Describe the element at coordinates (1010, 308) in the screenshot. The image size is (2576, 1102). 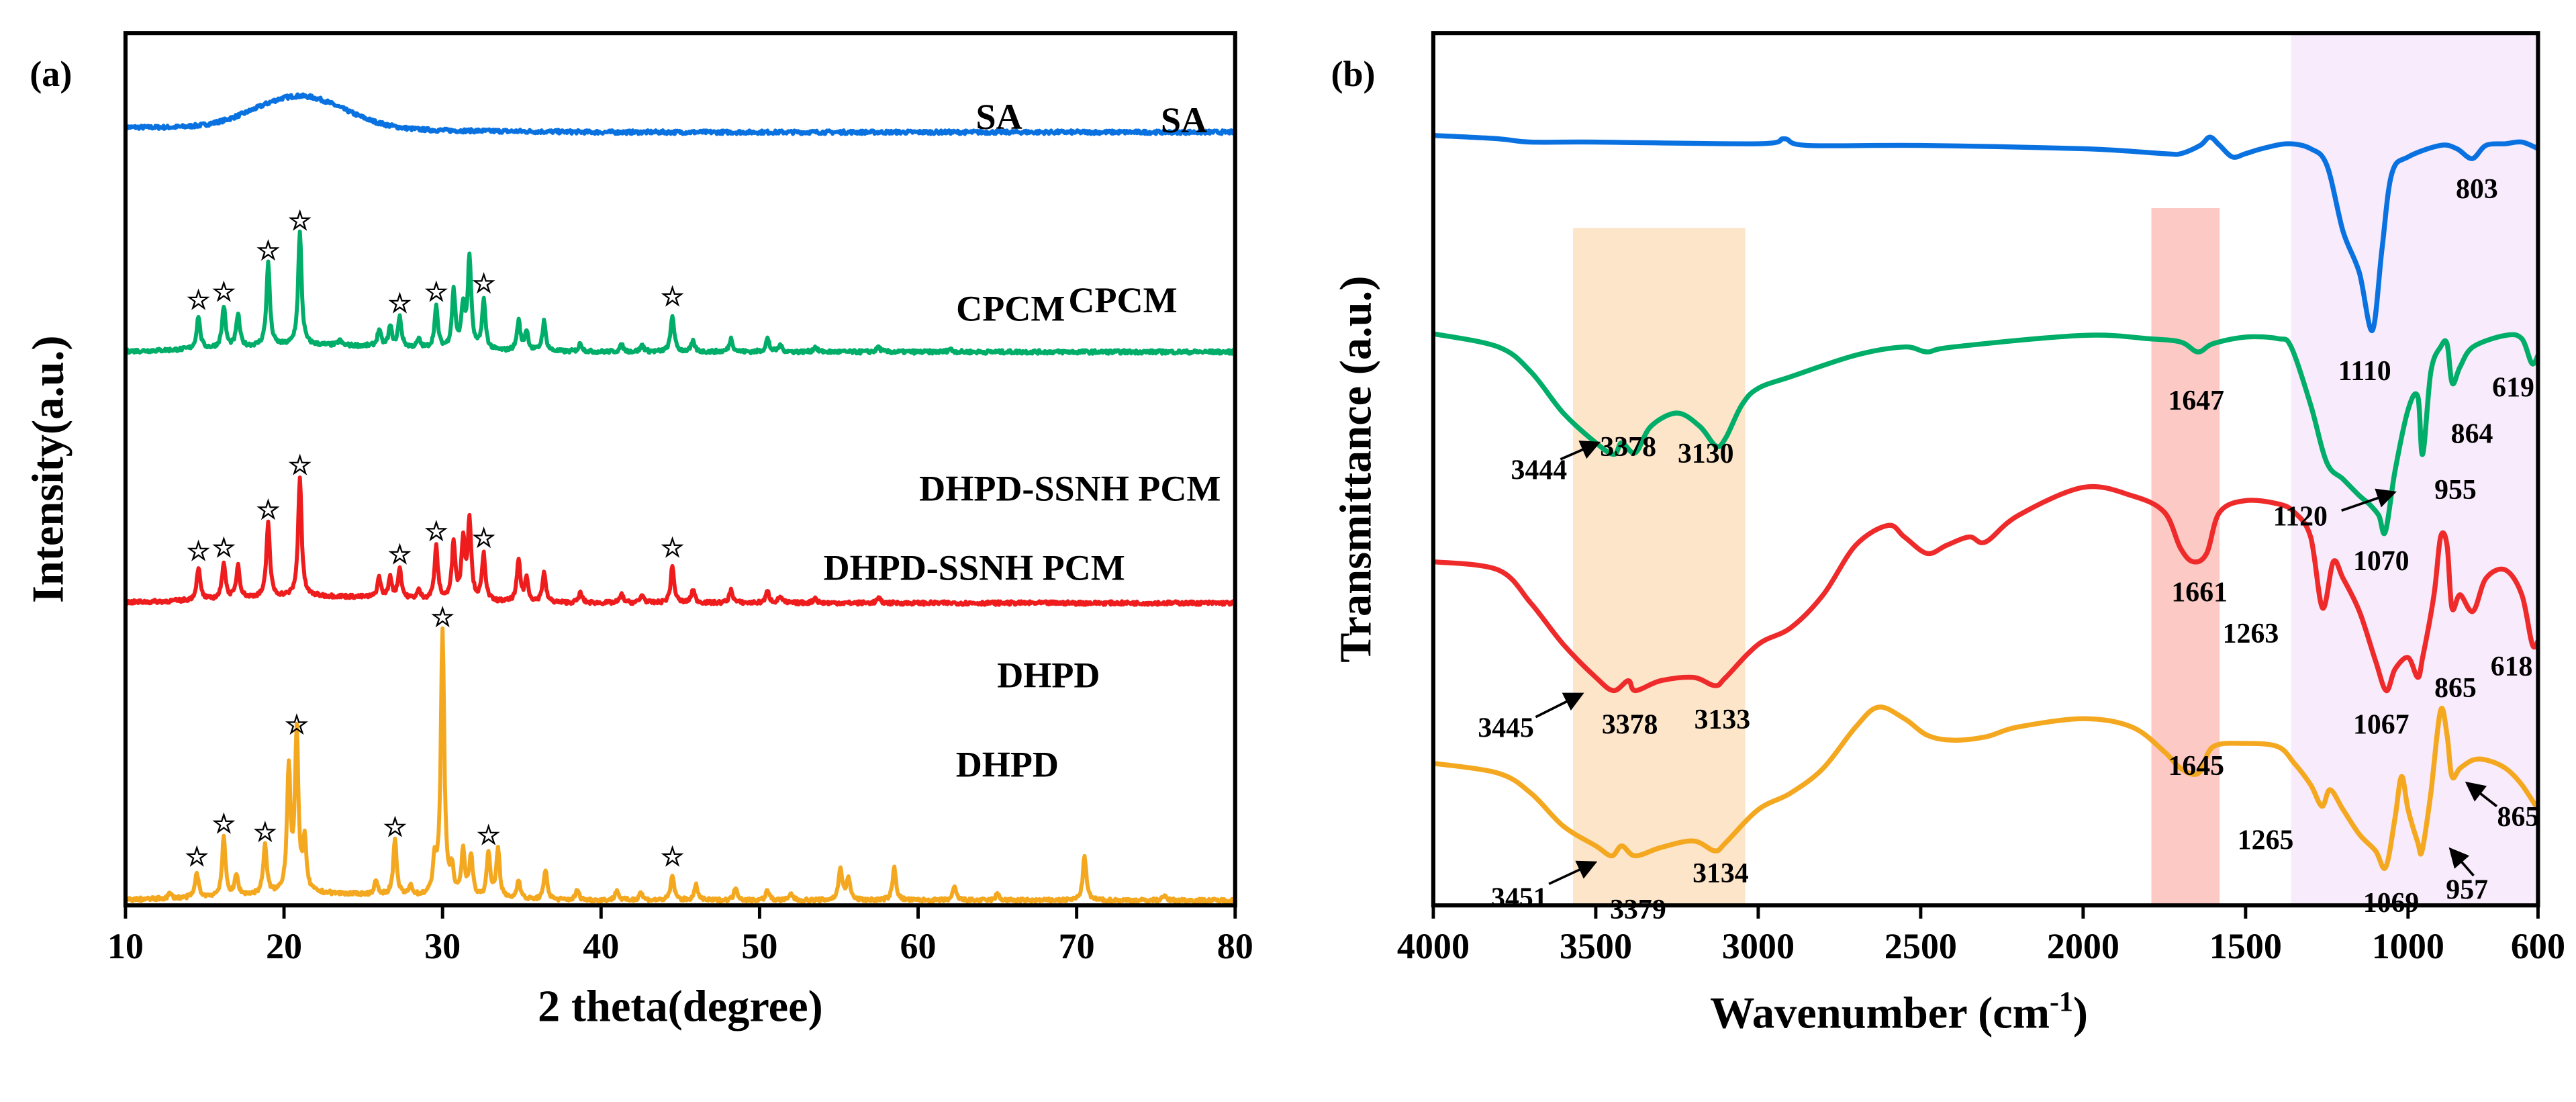
I see `xrd-series-label-cpcm: CPCM` at that location.